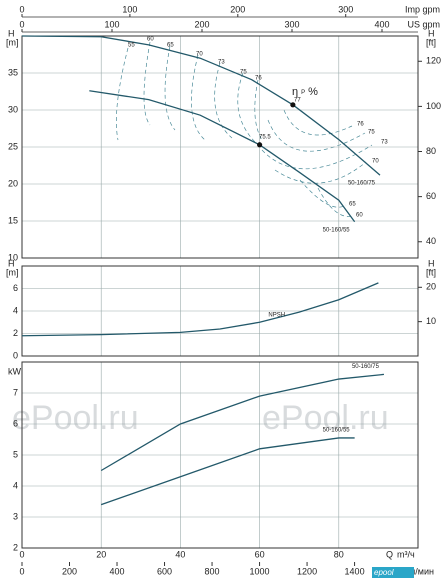 Image resolution: width=445 pixels, height=586 pixels. I want to click on logo-box, so click(393, 572).